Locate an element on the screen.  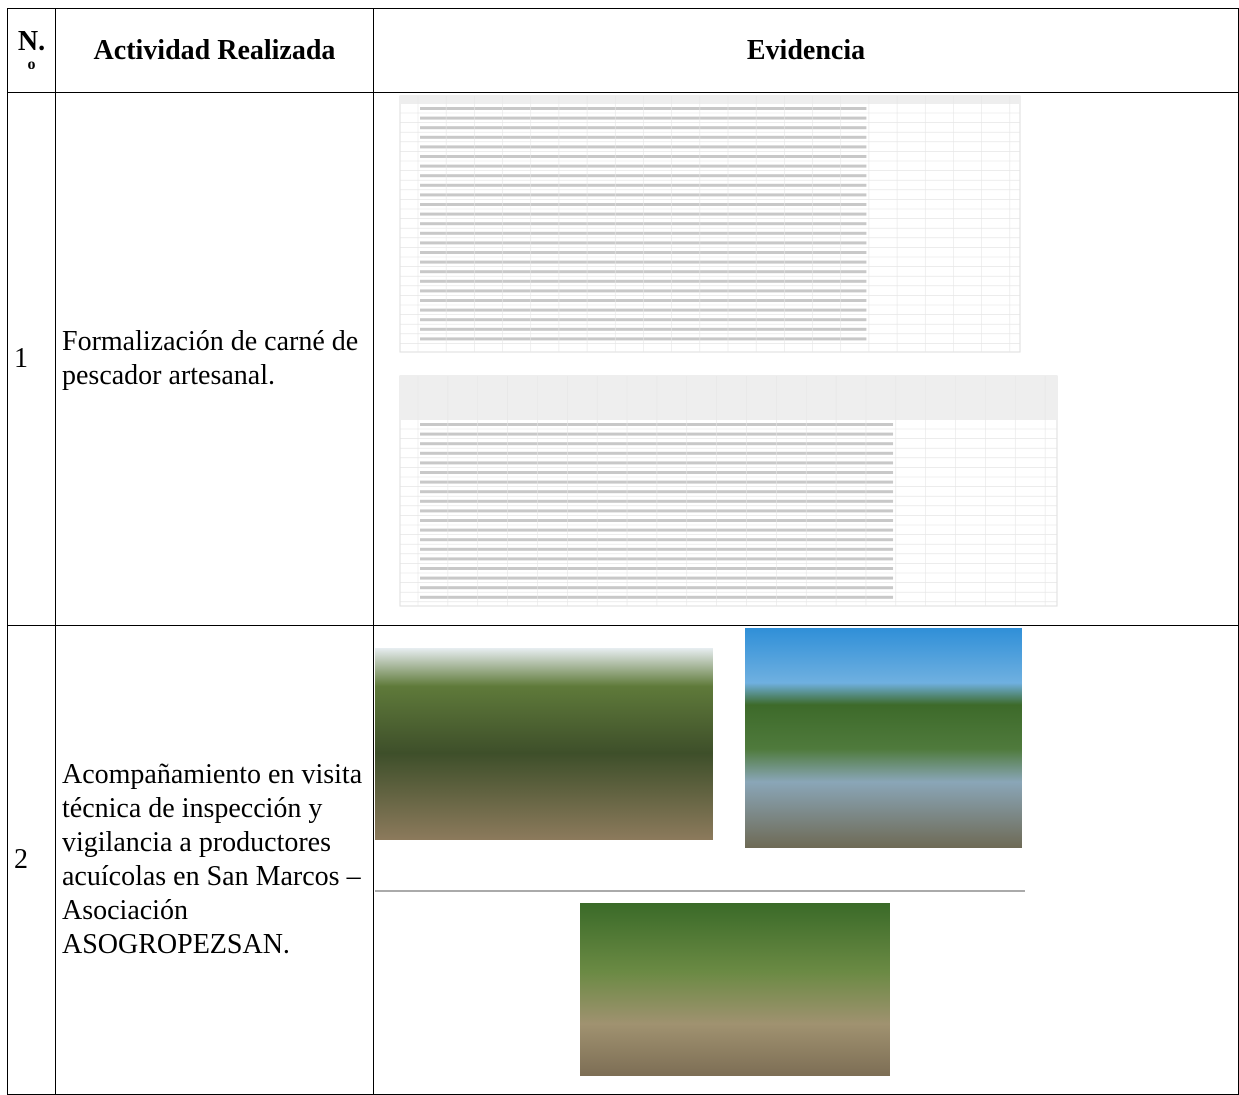
header-activity-text: Actividad Realizada is located at coordinates (214, 50).